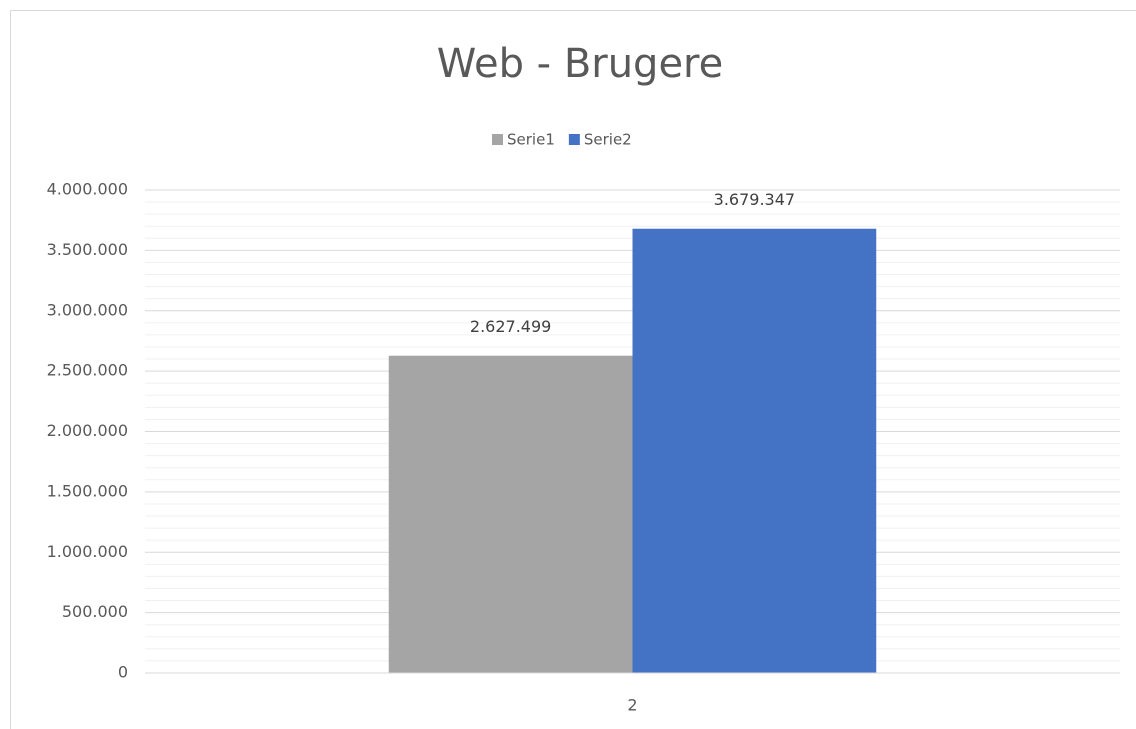  I want to click on y-tick-label: 3.000.000, so click(87, 309).